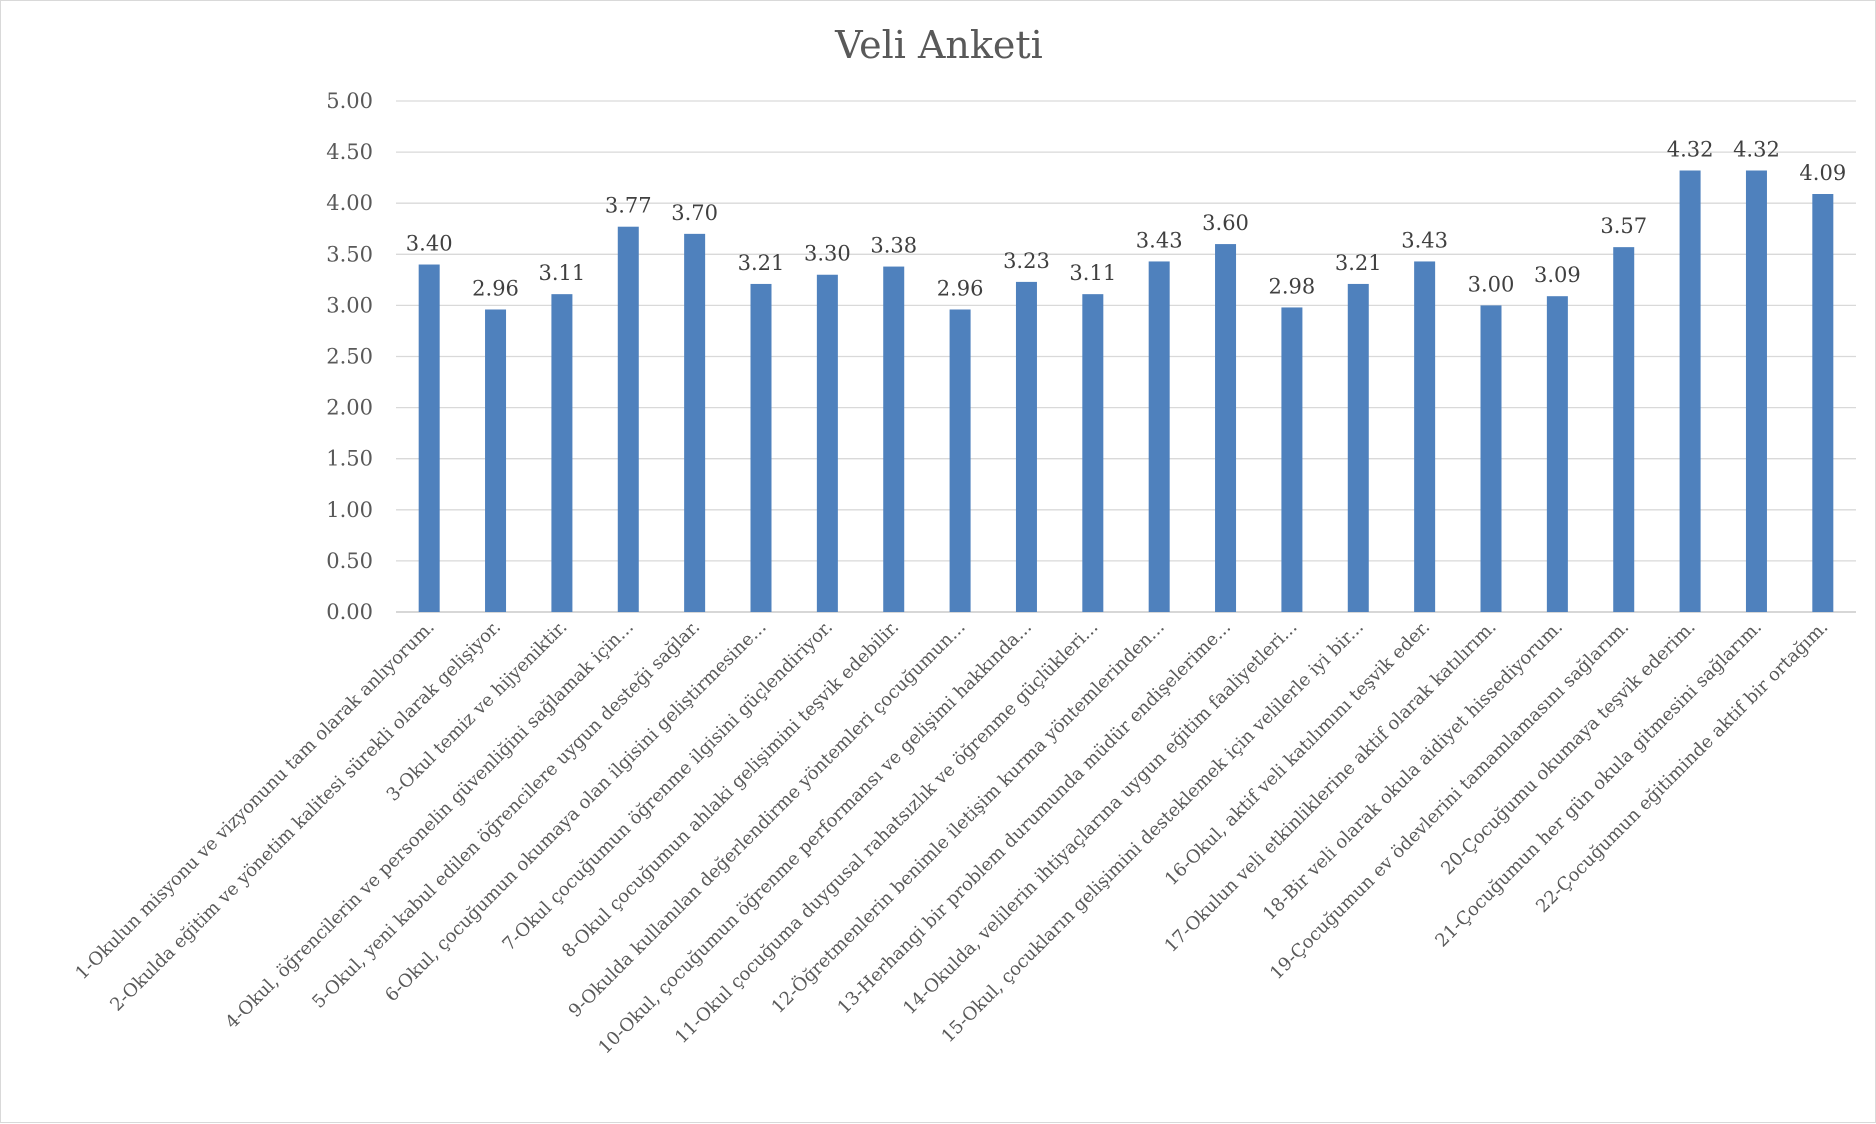 The height and width of the screenshot is (1124, 1876). What do you see at coordinates (349, 408) in the screenshot?
I see `y-tick-label: 2.00` at bounding box center [349, 408].